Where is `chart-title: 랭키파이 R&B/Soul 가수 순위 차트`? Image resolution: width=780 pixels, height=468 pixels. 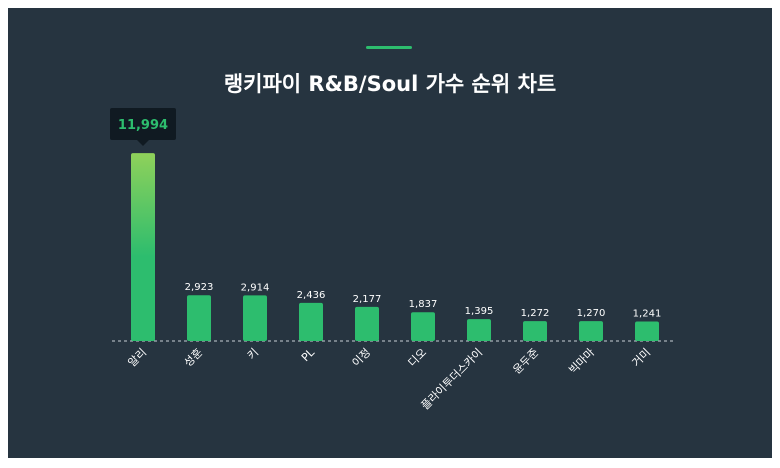 chart-title: 랭키파이 R&B/Soul 가수 순위 차트 is located at coordinates (390, 84).